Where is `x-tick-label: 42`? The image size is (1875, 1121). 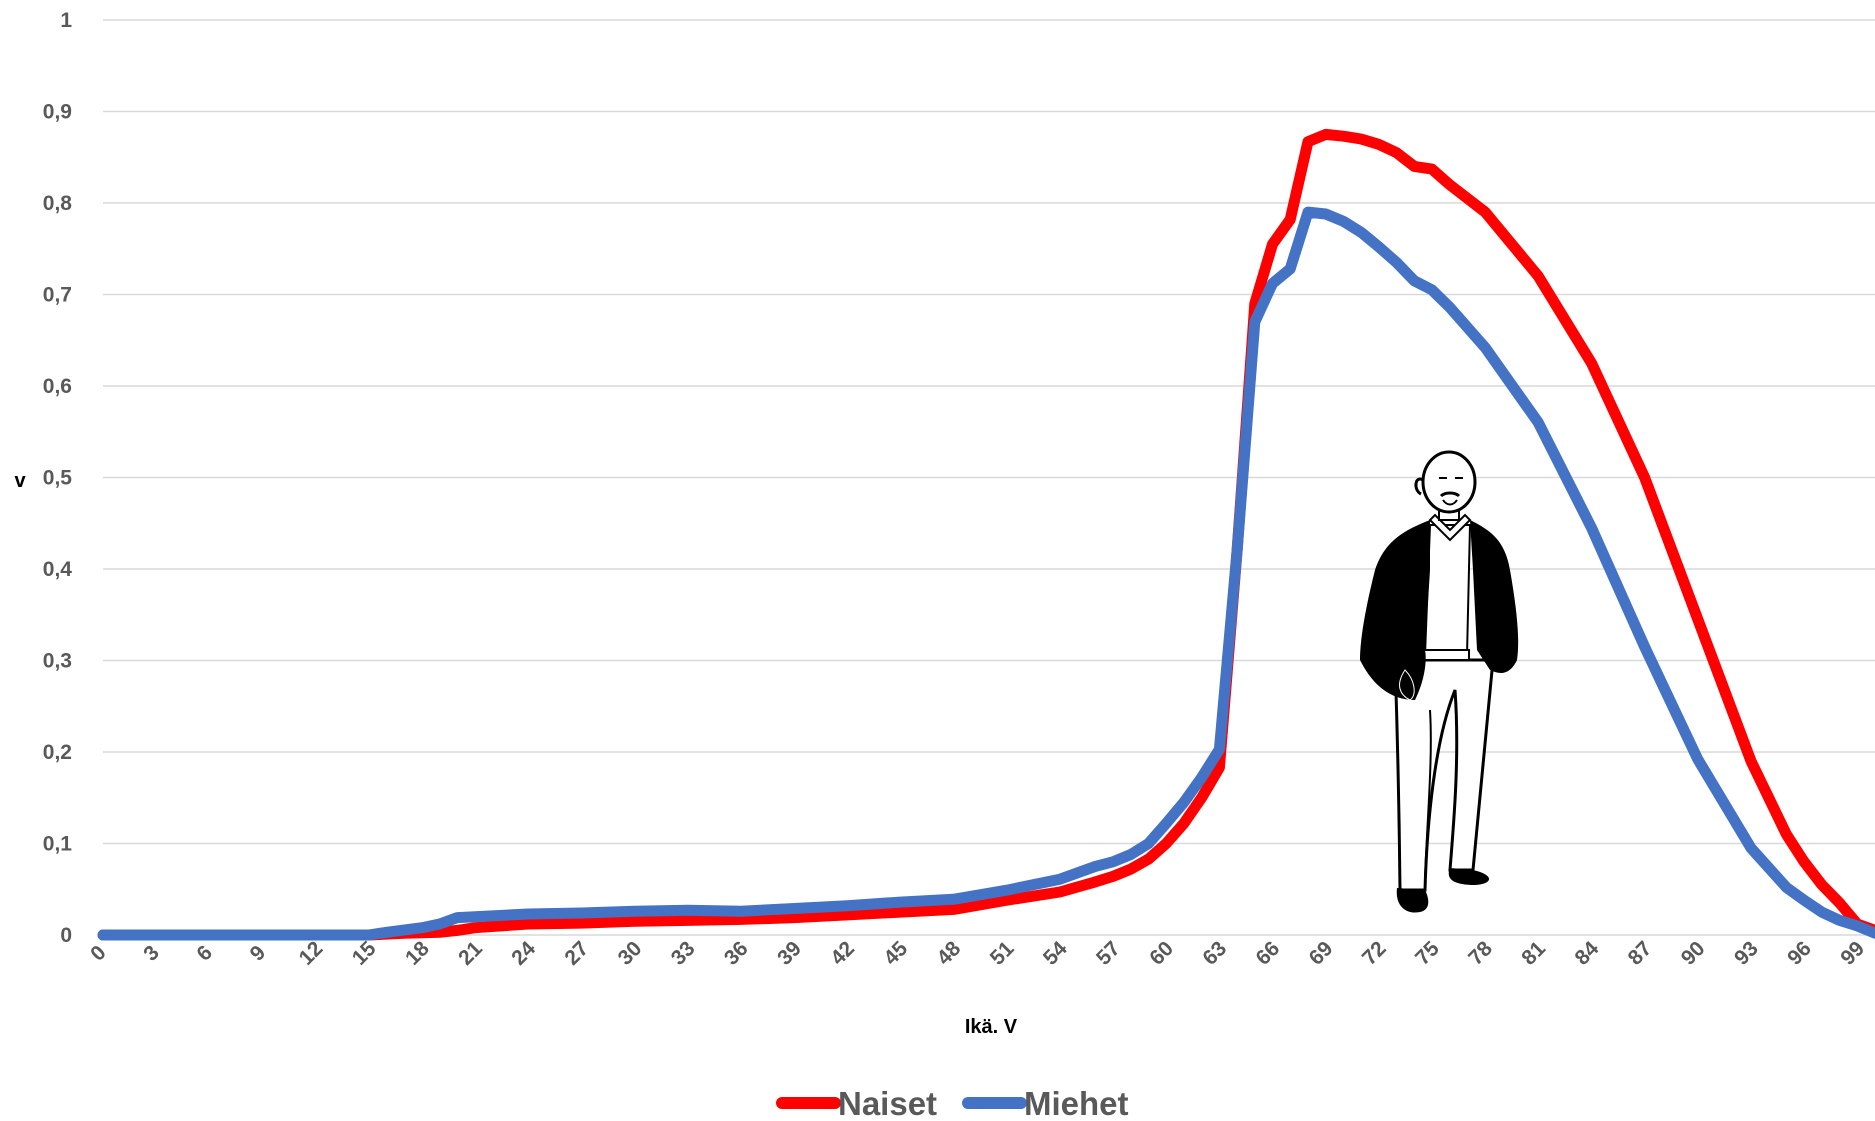
x-tick-label: 42 is located at coordinates (842, 953).